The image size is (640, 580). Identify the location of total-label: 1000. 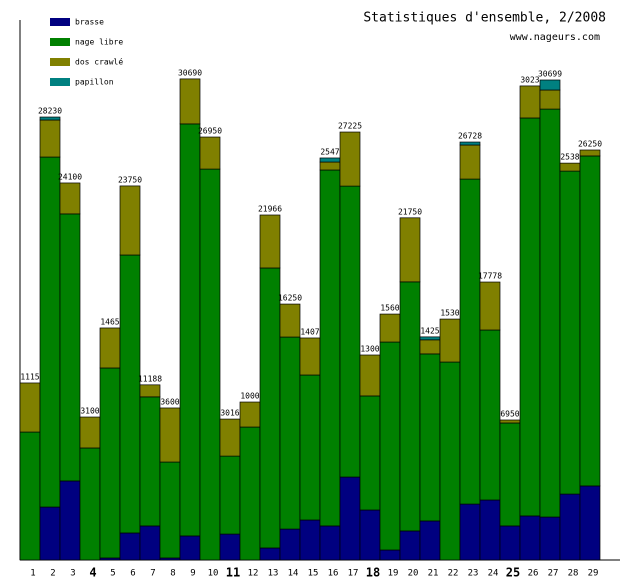
(249, 396).